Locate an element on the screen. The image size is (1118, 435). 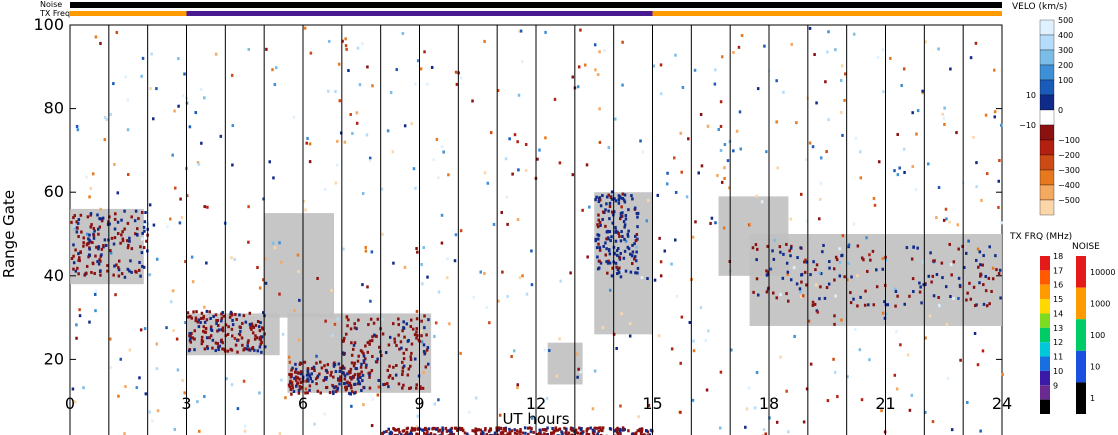
x-tick-label-8: 24 is located at coordinates (1002, 403).